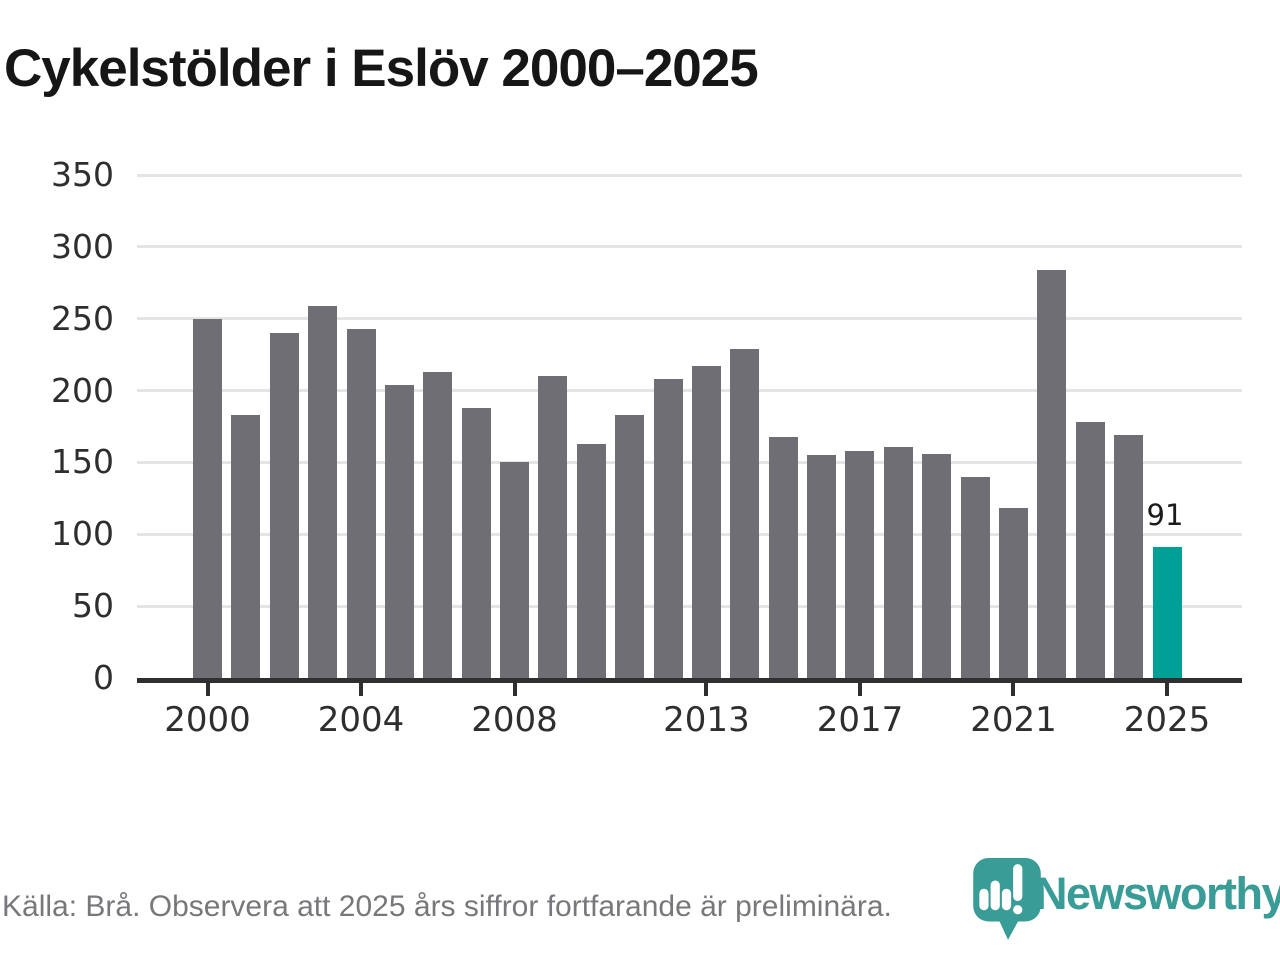  Describe the element at coordinates (57, 426) in the screenshot. I see `y-axis-labels: 0 50 100 150 200 250 300 350` at that location.